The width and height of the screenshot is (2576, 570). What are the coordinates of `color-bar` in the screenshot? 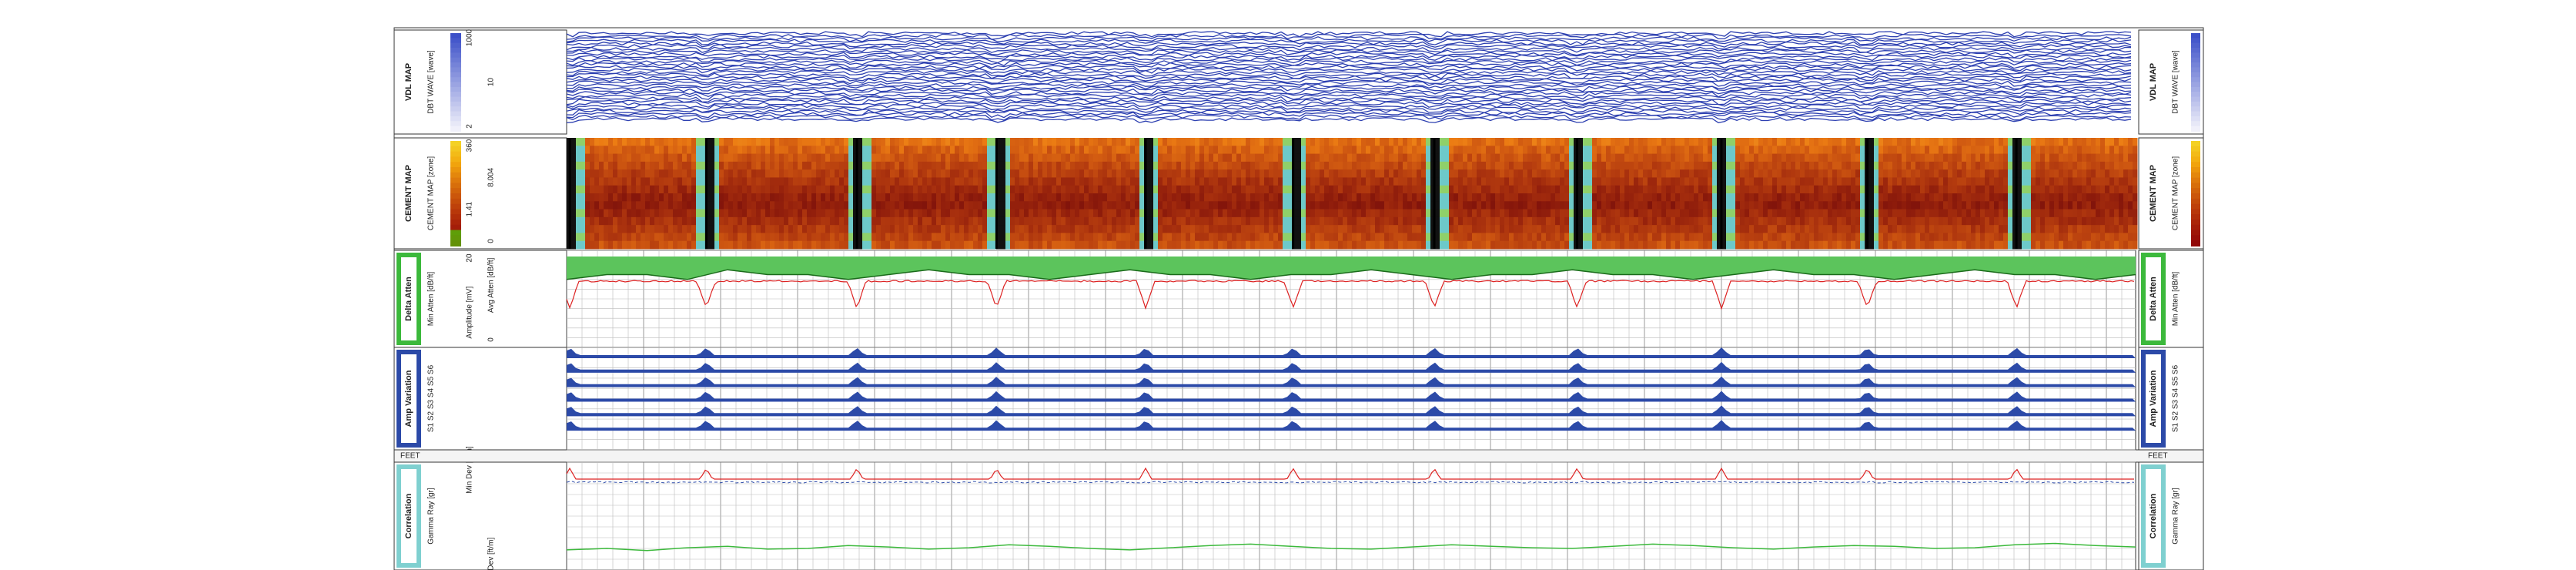 It's located at (2195, 129).